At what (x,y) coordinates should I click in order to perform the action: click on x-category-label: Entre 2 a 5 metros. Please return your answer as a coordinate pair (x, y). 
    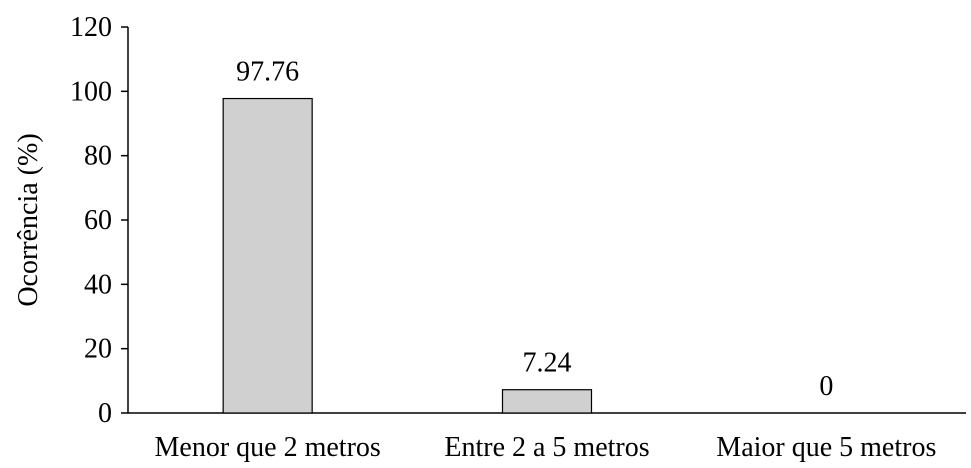
    Looking at the image, I should click on (546, 447).